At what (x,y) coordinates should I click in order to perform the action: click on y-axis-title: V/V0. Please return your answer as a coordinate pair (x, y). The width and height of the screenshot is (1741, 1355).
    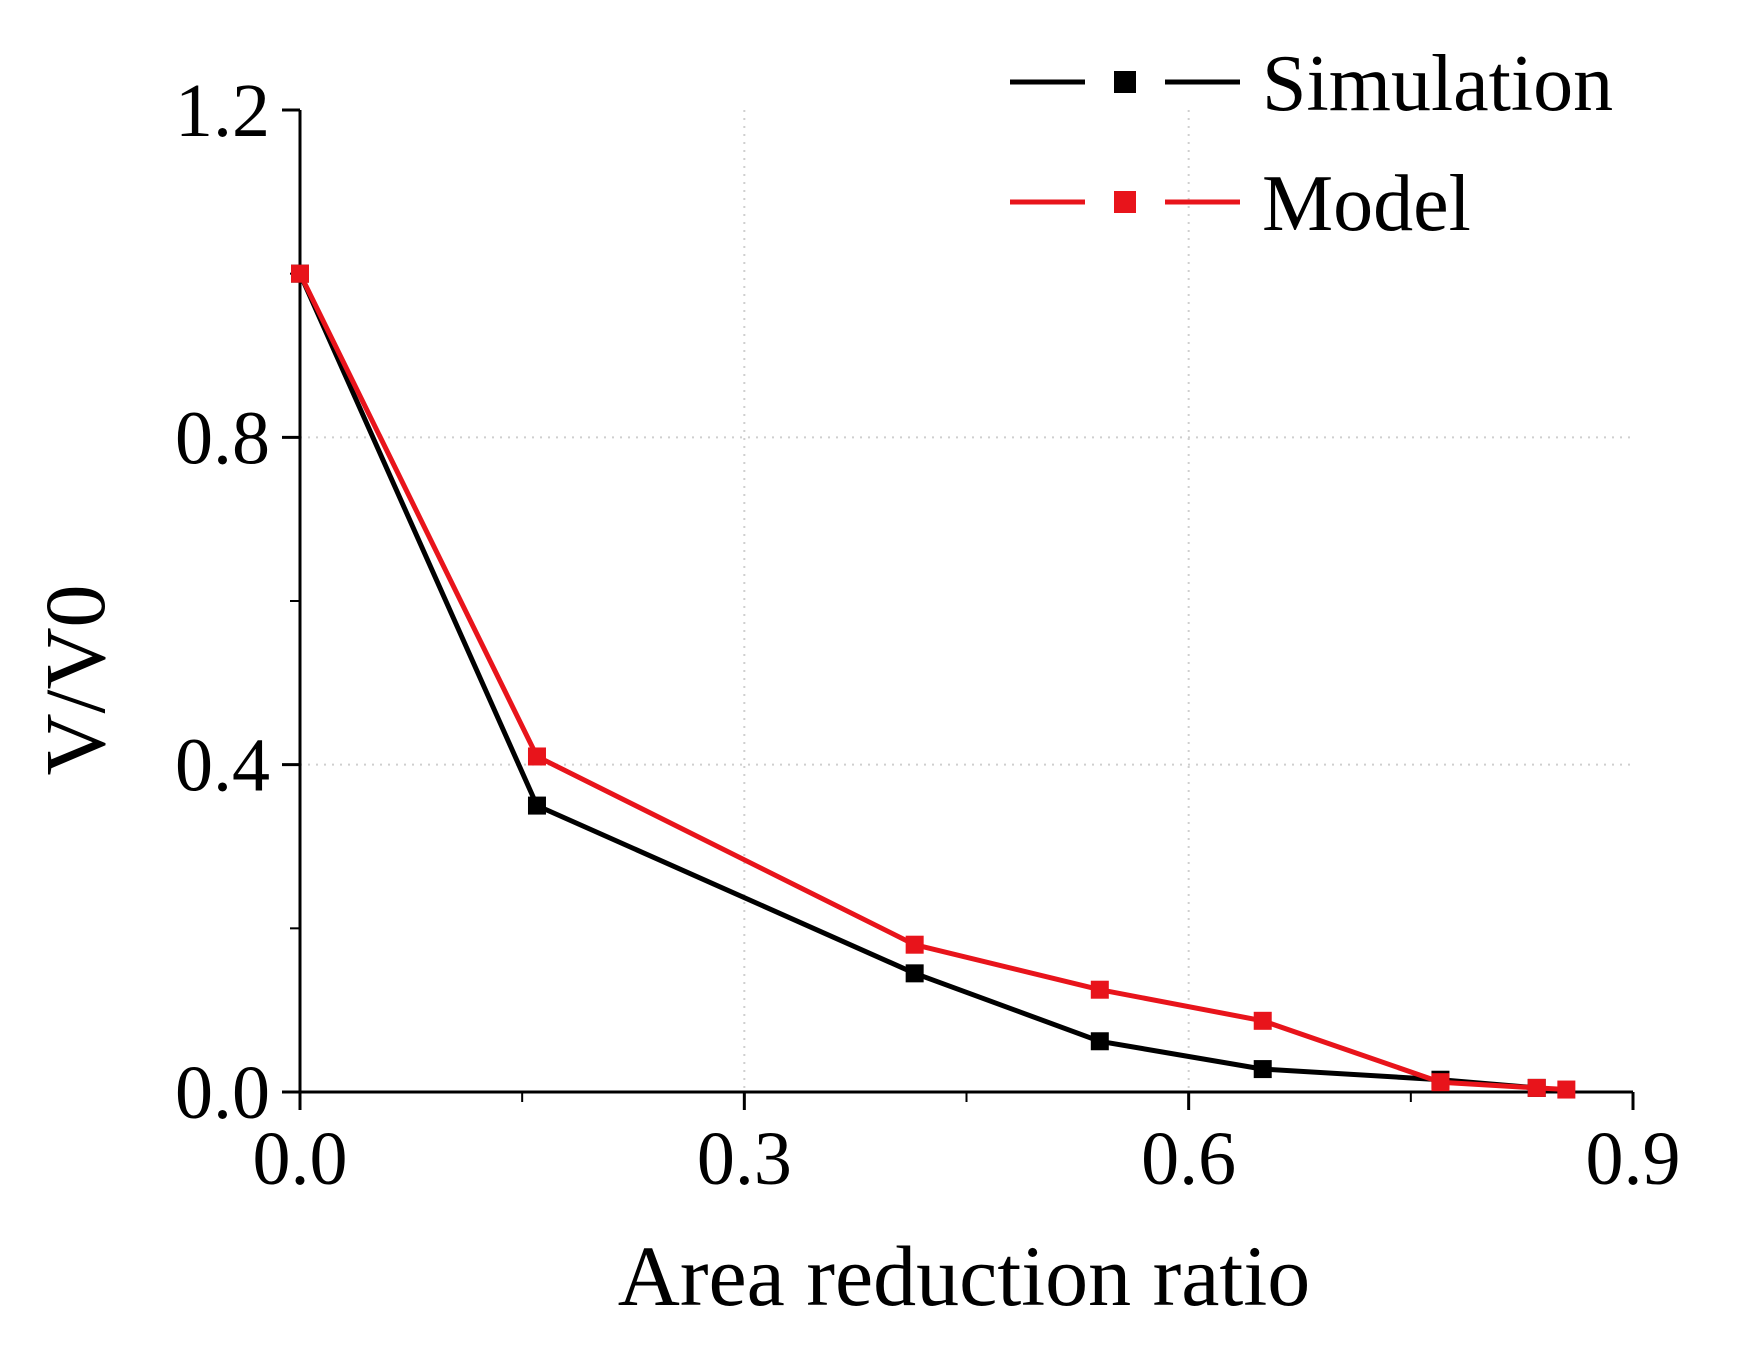
    Looking at the image, I should click on (75, 679).